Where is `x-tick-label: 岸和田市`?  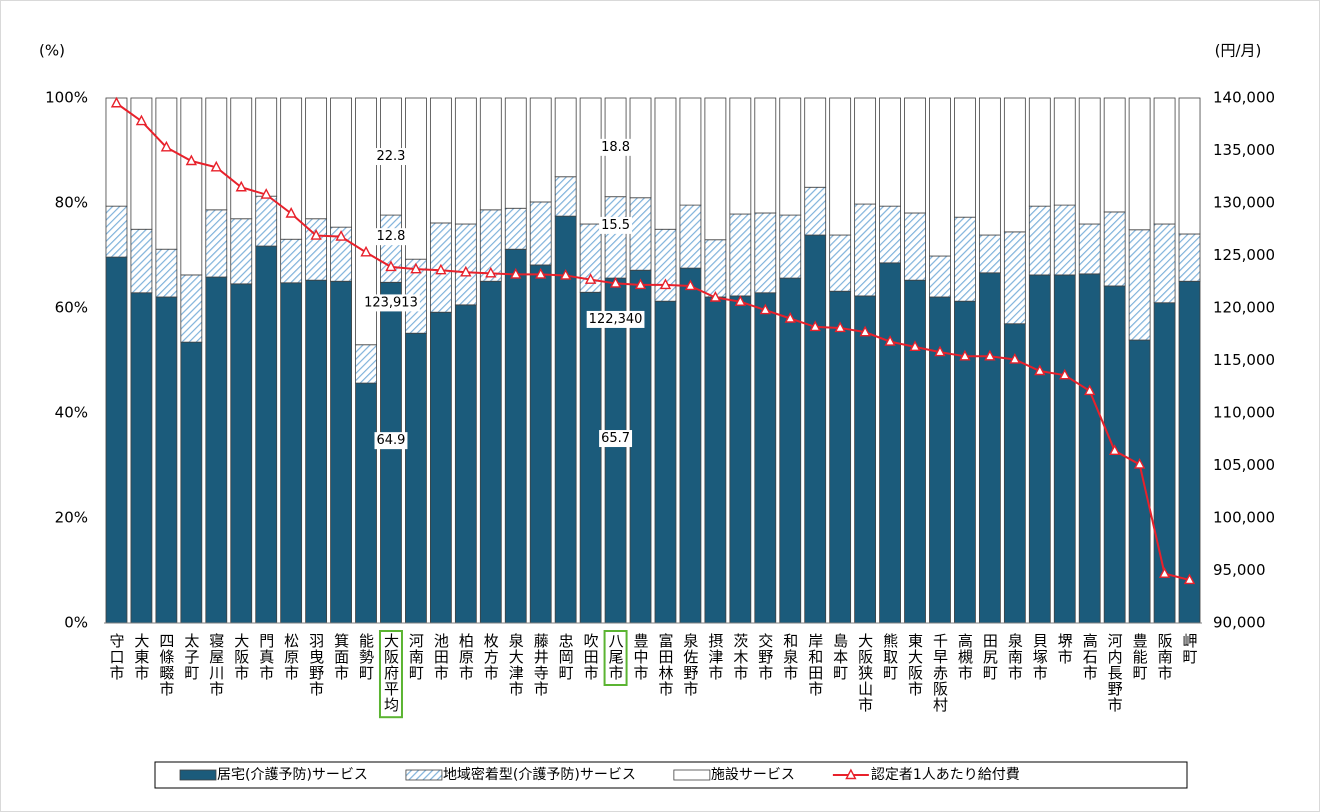 x-tick-label: 岸和田市 is located at coordinates (815, 665).